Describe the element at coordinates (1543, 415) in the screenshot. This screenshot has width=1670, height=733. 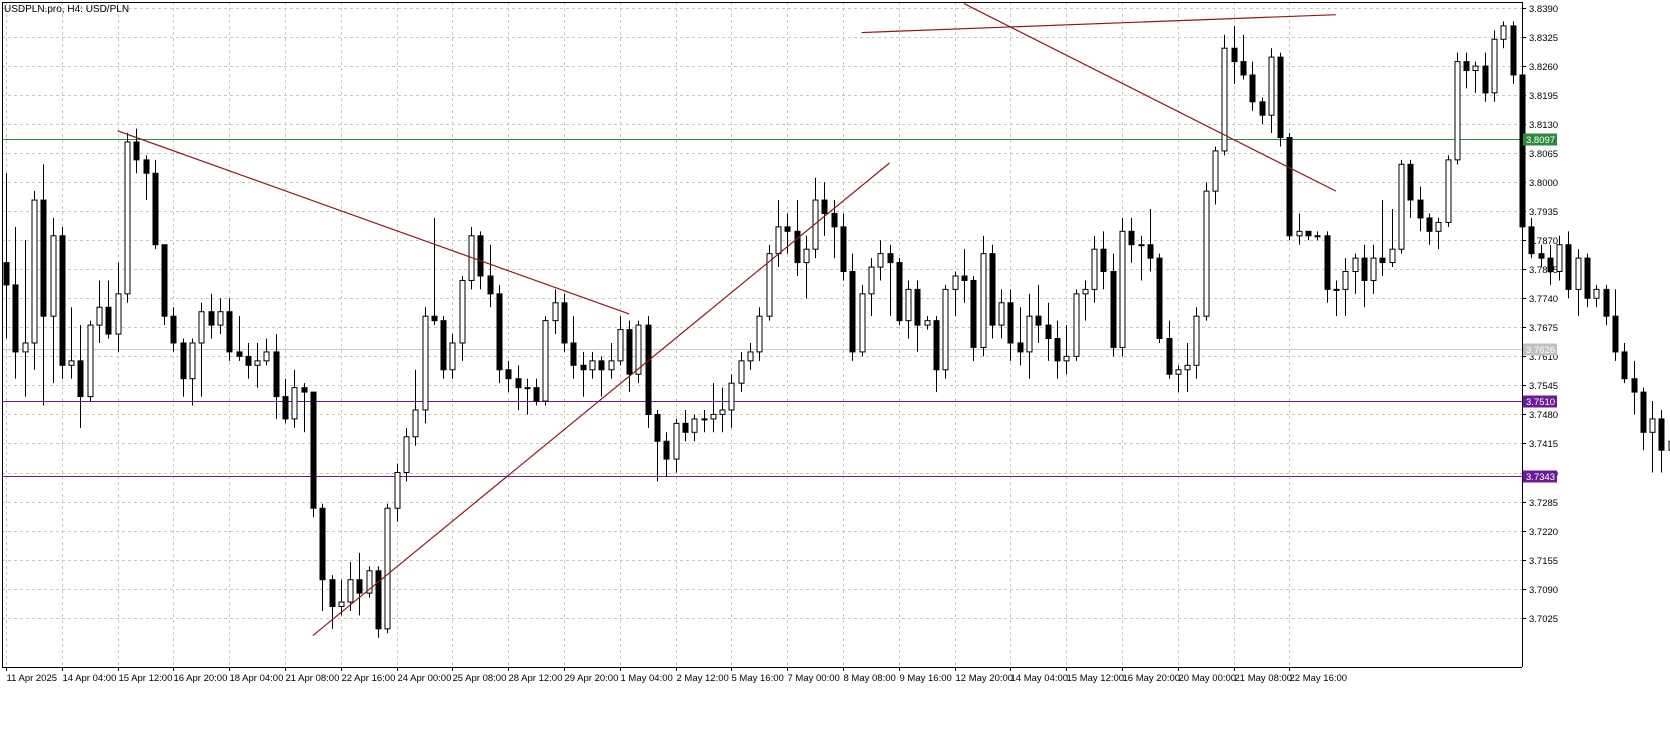
I see `y-tick-label: 3.7480` at that location.